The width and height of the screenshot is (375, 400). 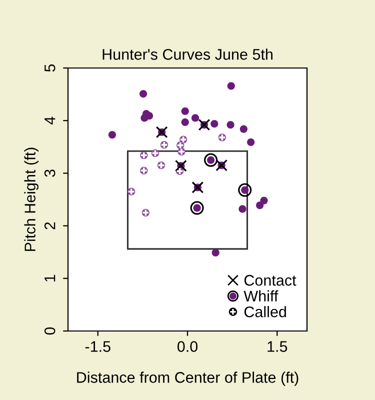 I want to click on x-tick-label: -1.5, so click(x=97, y=346).